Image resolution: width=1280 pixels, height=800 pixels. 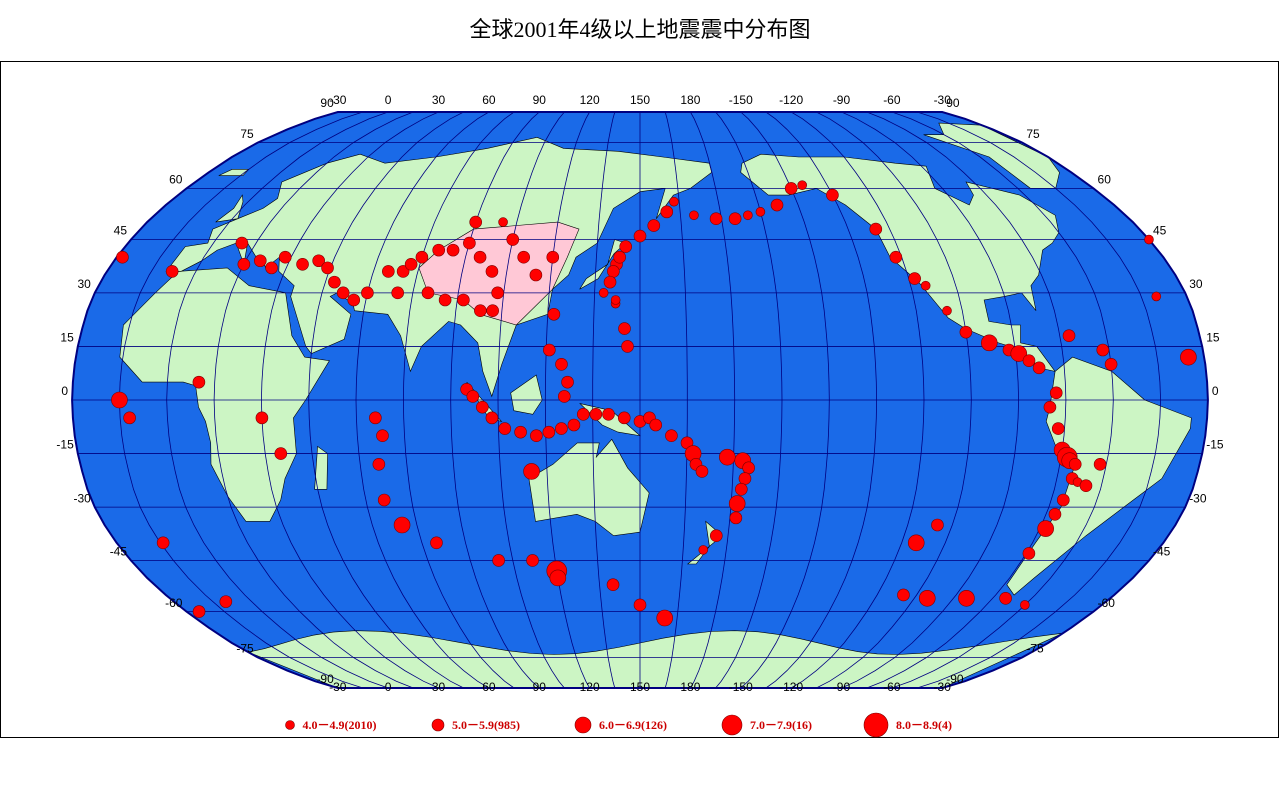 I want to click on latitude-label: 60, so click(x=176, y=180).